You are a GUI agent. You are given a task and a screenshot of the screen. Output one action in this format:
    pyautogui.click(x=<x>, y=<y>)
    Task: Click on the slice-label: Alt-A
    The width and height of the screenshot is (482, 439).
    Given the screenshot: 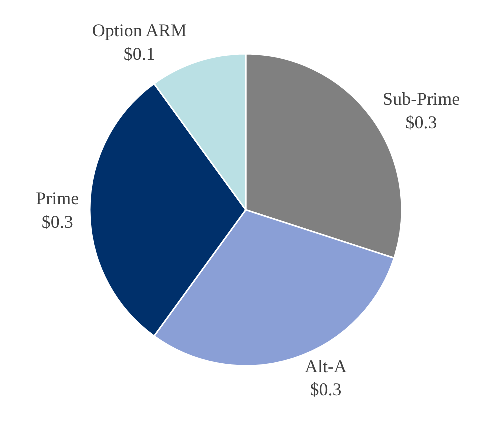 What is the action you would take?
    pyautogui.click(x=326, y=366)
    